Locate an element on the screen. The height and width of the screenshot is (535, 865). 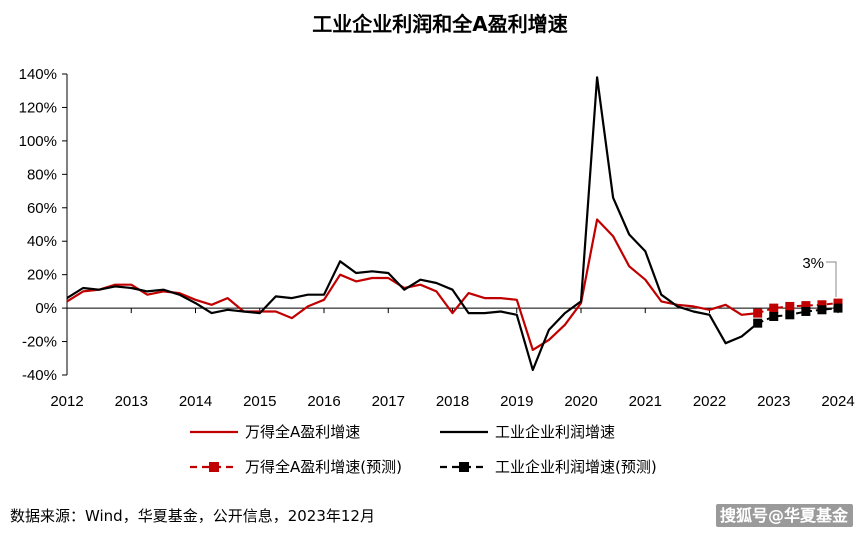
y-tick-label: 140% is located at coordinates (38, 74).